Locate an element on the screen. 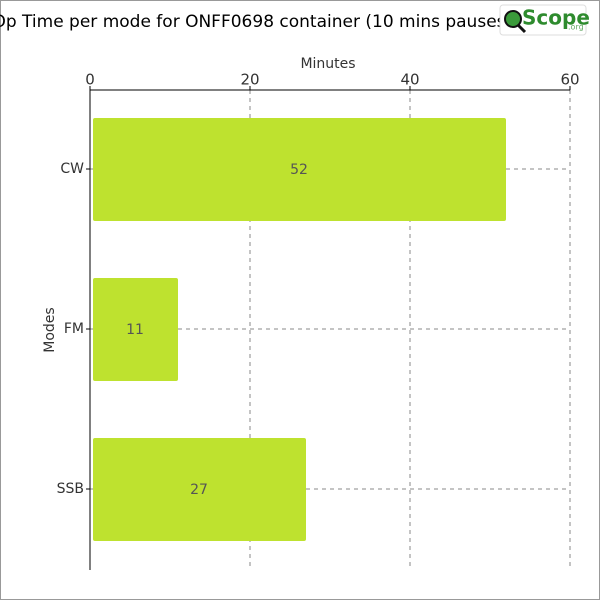  logo: Scope .org is located at coordinates (544, 20).